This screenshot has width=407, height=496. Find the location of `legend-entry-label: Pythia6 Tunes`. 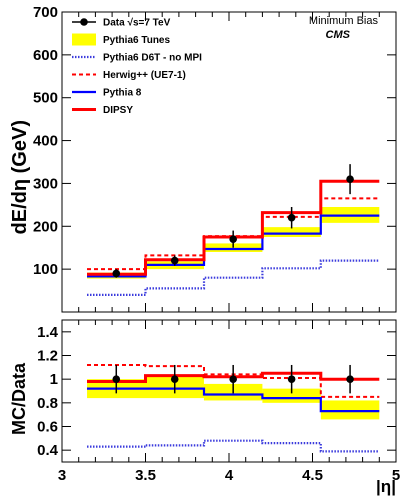

legend-entry-label: Pythia6 Tunes is located at coordinates (136, 40).